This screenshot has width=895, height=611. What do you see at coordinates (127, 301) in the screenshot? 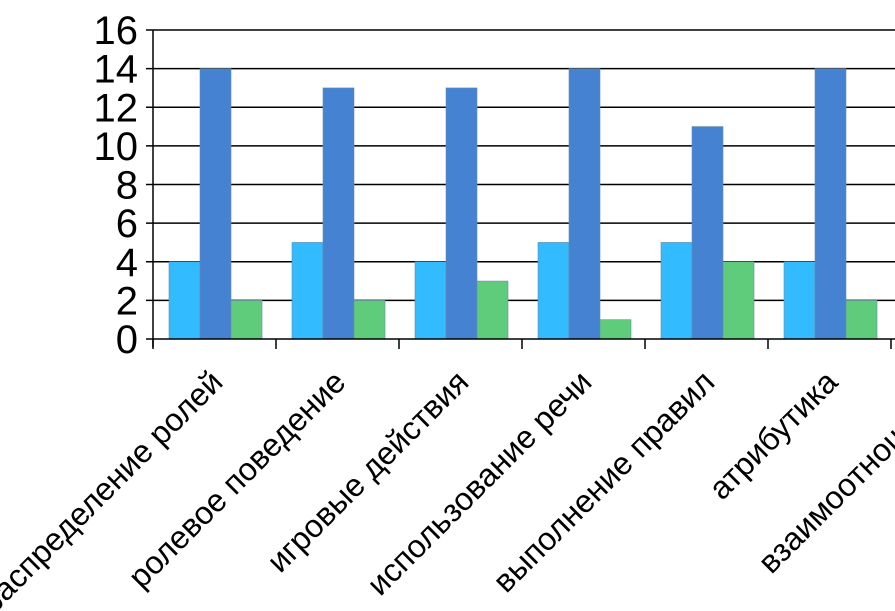
I see `y-tick-label: 2` at bounding box center [127, 301].